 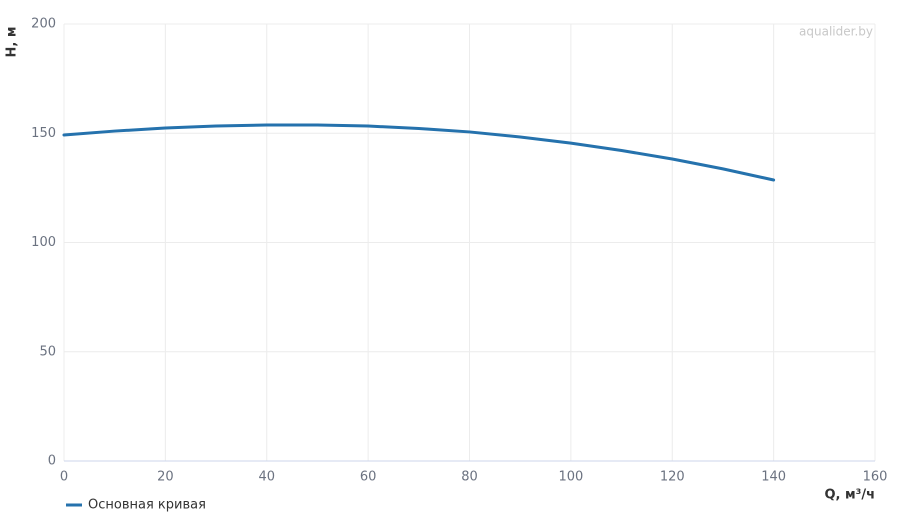 I want to click on data-line, so click(x=419, y=152).